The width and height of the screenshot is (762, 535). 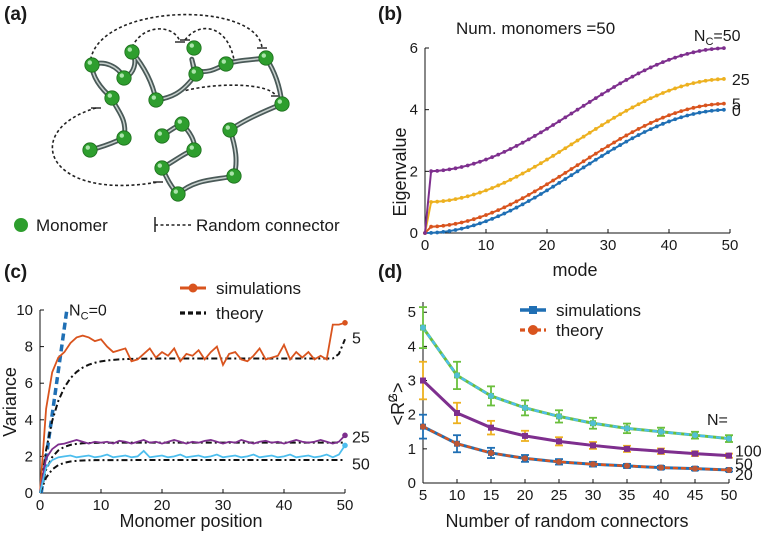 What do you see at coordinates (162, 505) in the screenshot?
I see `c-xtick-label: 20` at bounding box center [162, 505].